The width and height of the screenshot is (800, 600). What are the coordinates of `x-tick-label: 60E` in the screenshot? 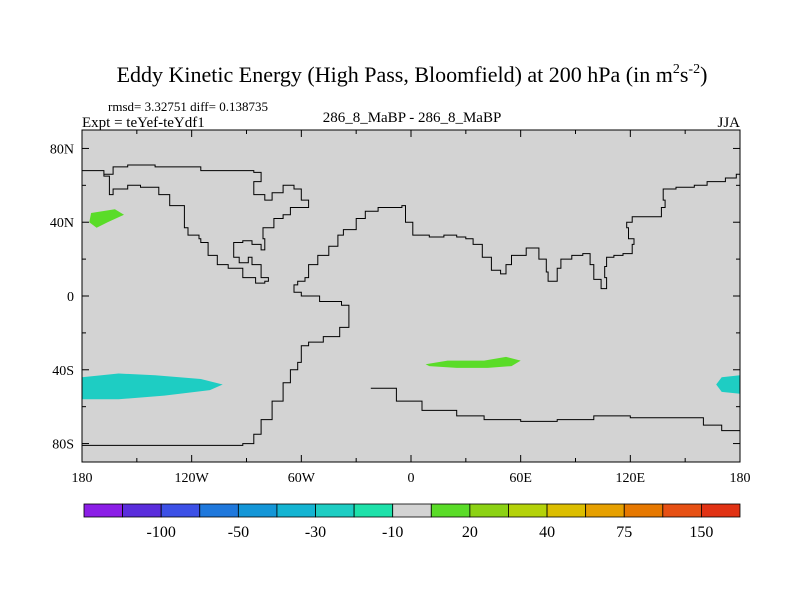 It's located at (520, 478).